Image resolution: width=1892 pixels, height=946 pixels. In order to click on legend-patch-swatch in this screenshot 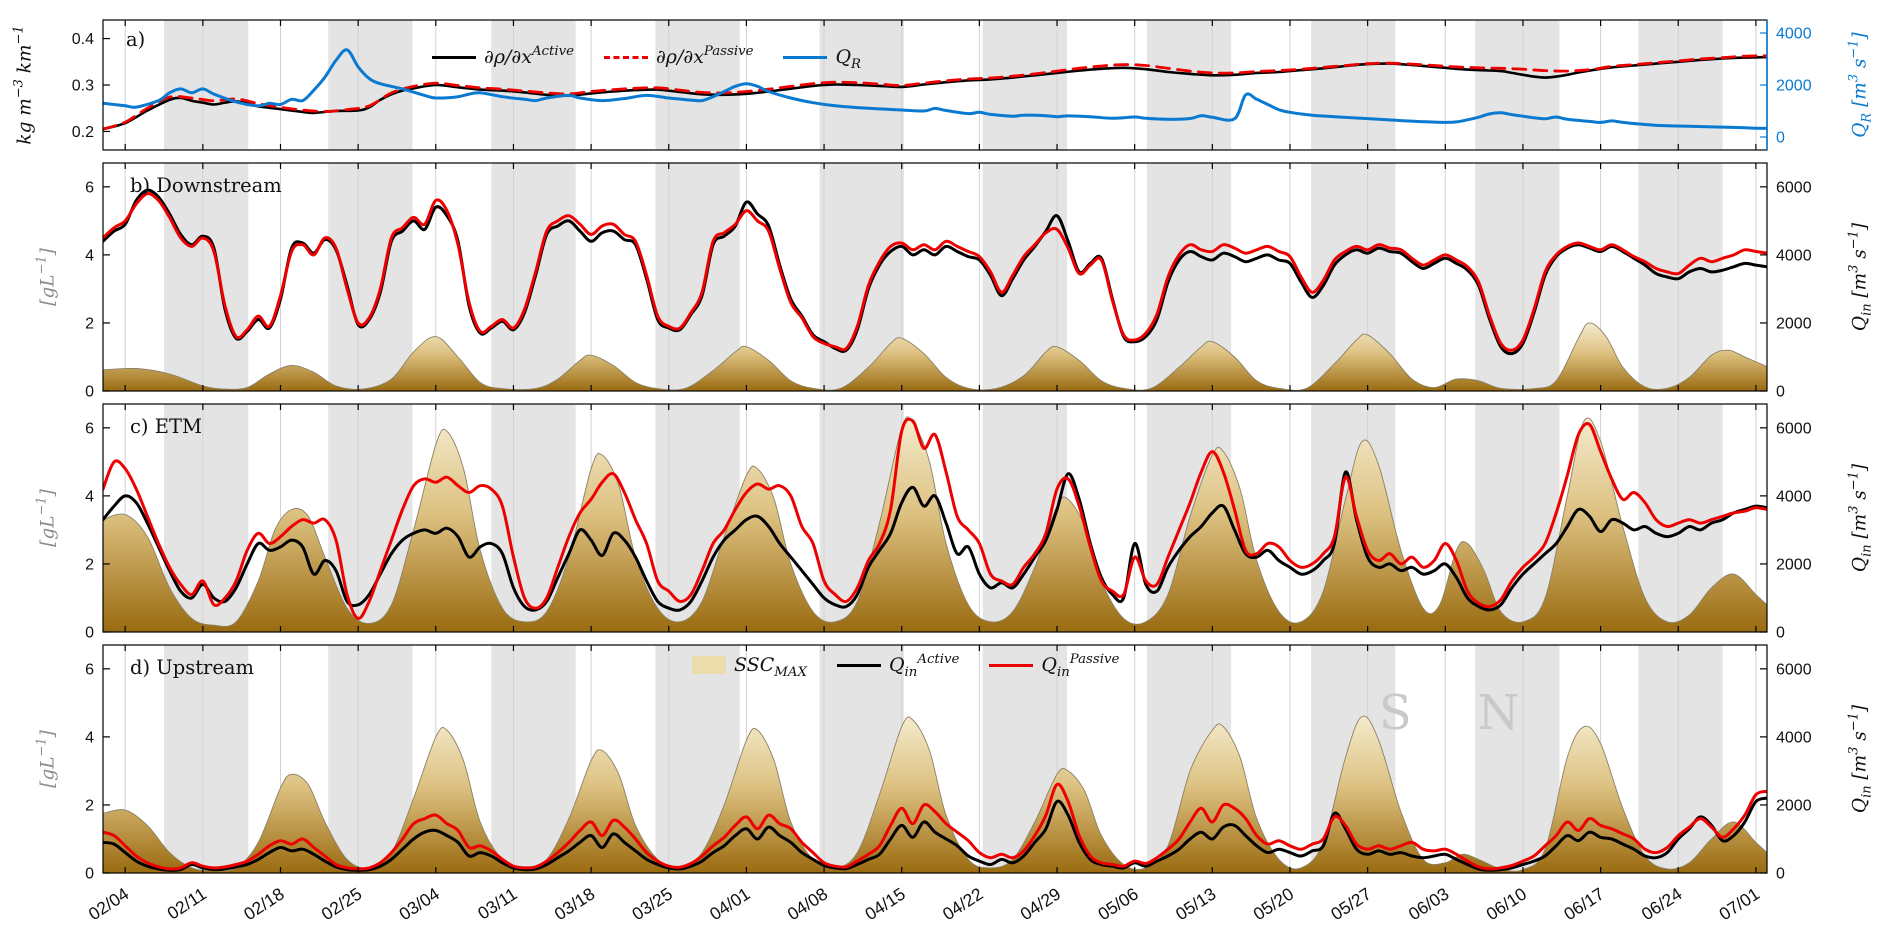, I will do `click(709, 665)`.